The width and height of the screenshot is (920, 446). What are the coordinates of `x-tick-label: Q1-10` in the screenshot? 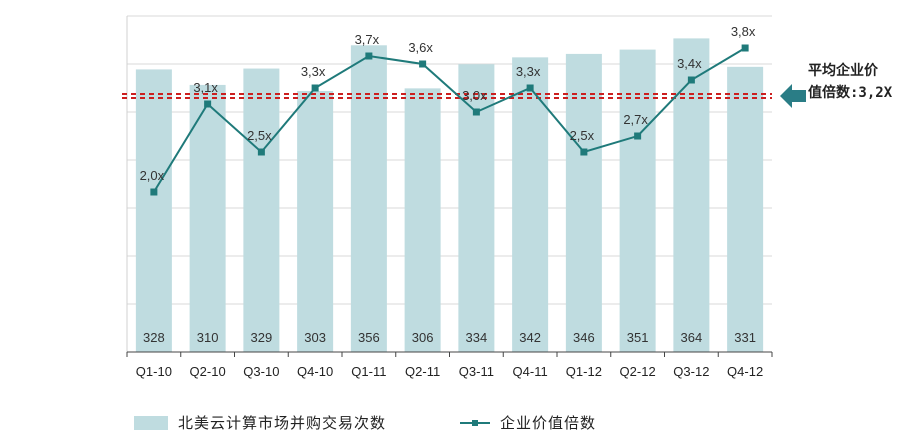 It's located at (154, 371).